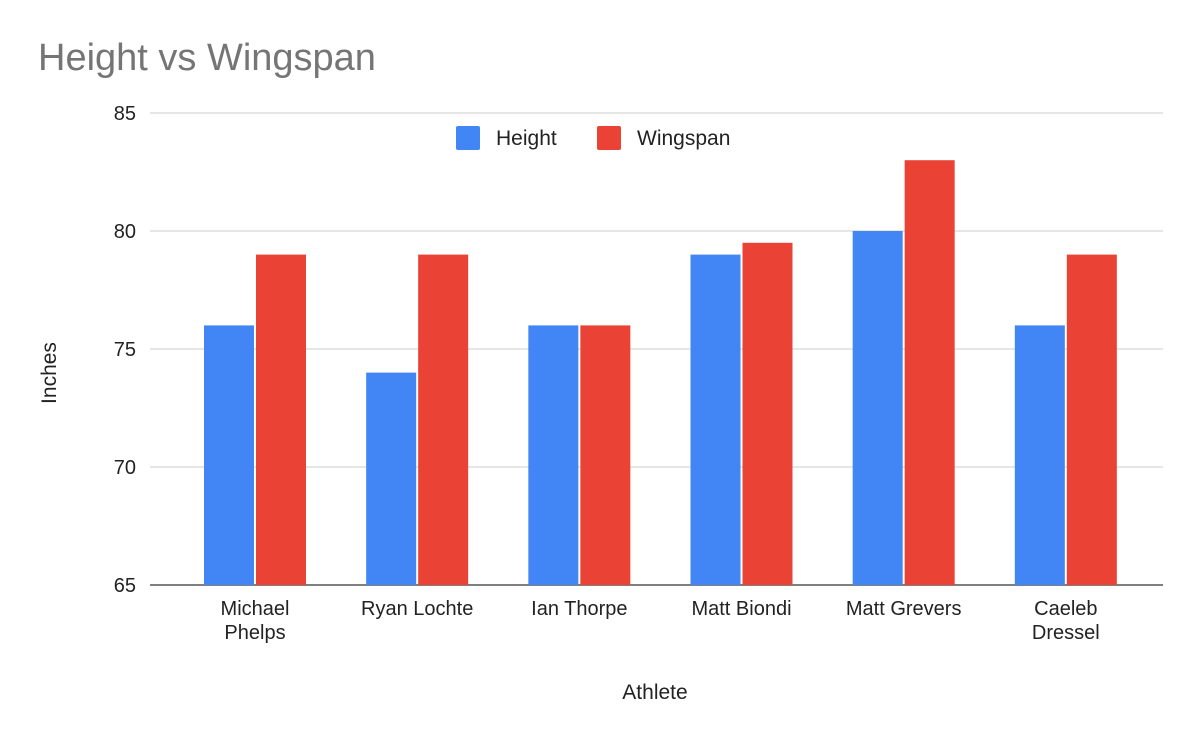  I want to click on y-tick-label: 65, so click(125, 586).